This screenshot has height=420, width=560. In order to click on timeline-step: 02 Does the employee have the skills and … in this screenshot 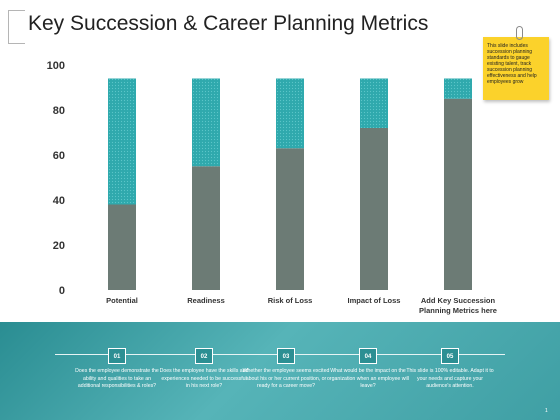, I will do `click(204, 368)`.